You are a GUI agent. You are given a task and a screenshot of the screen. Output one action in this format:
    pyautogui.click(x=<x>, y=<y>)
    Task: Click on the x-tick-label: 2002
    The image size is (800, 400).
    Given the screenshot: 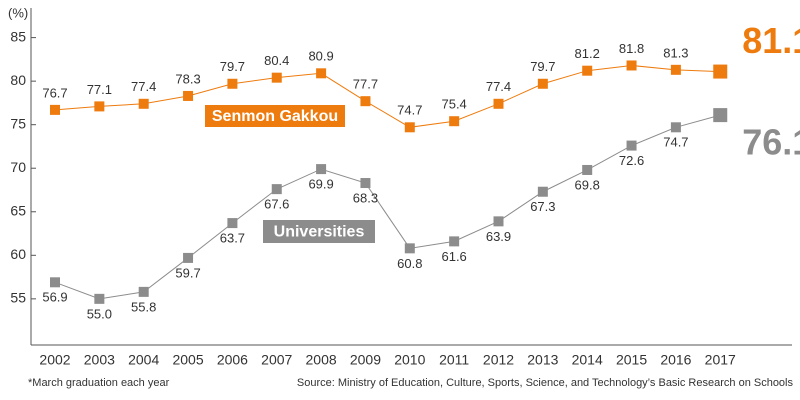 What is the action you would take?
    pyautogui.click(x=54, y=360)
    